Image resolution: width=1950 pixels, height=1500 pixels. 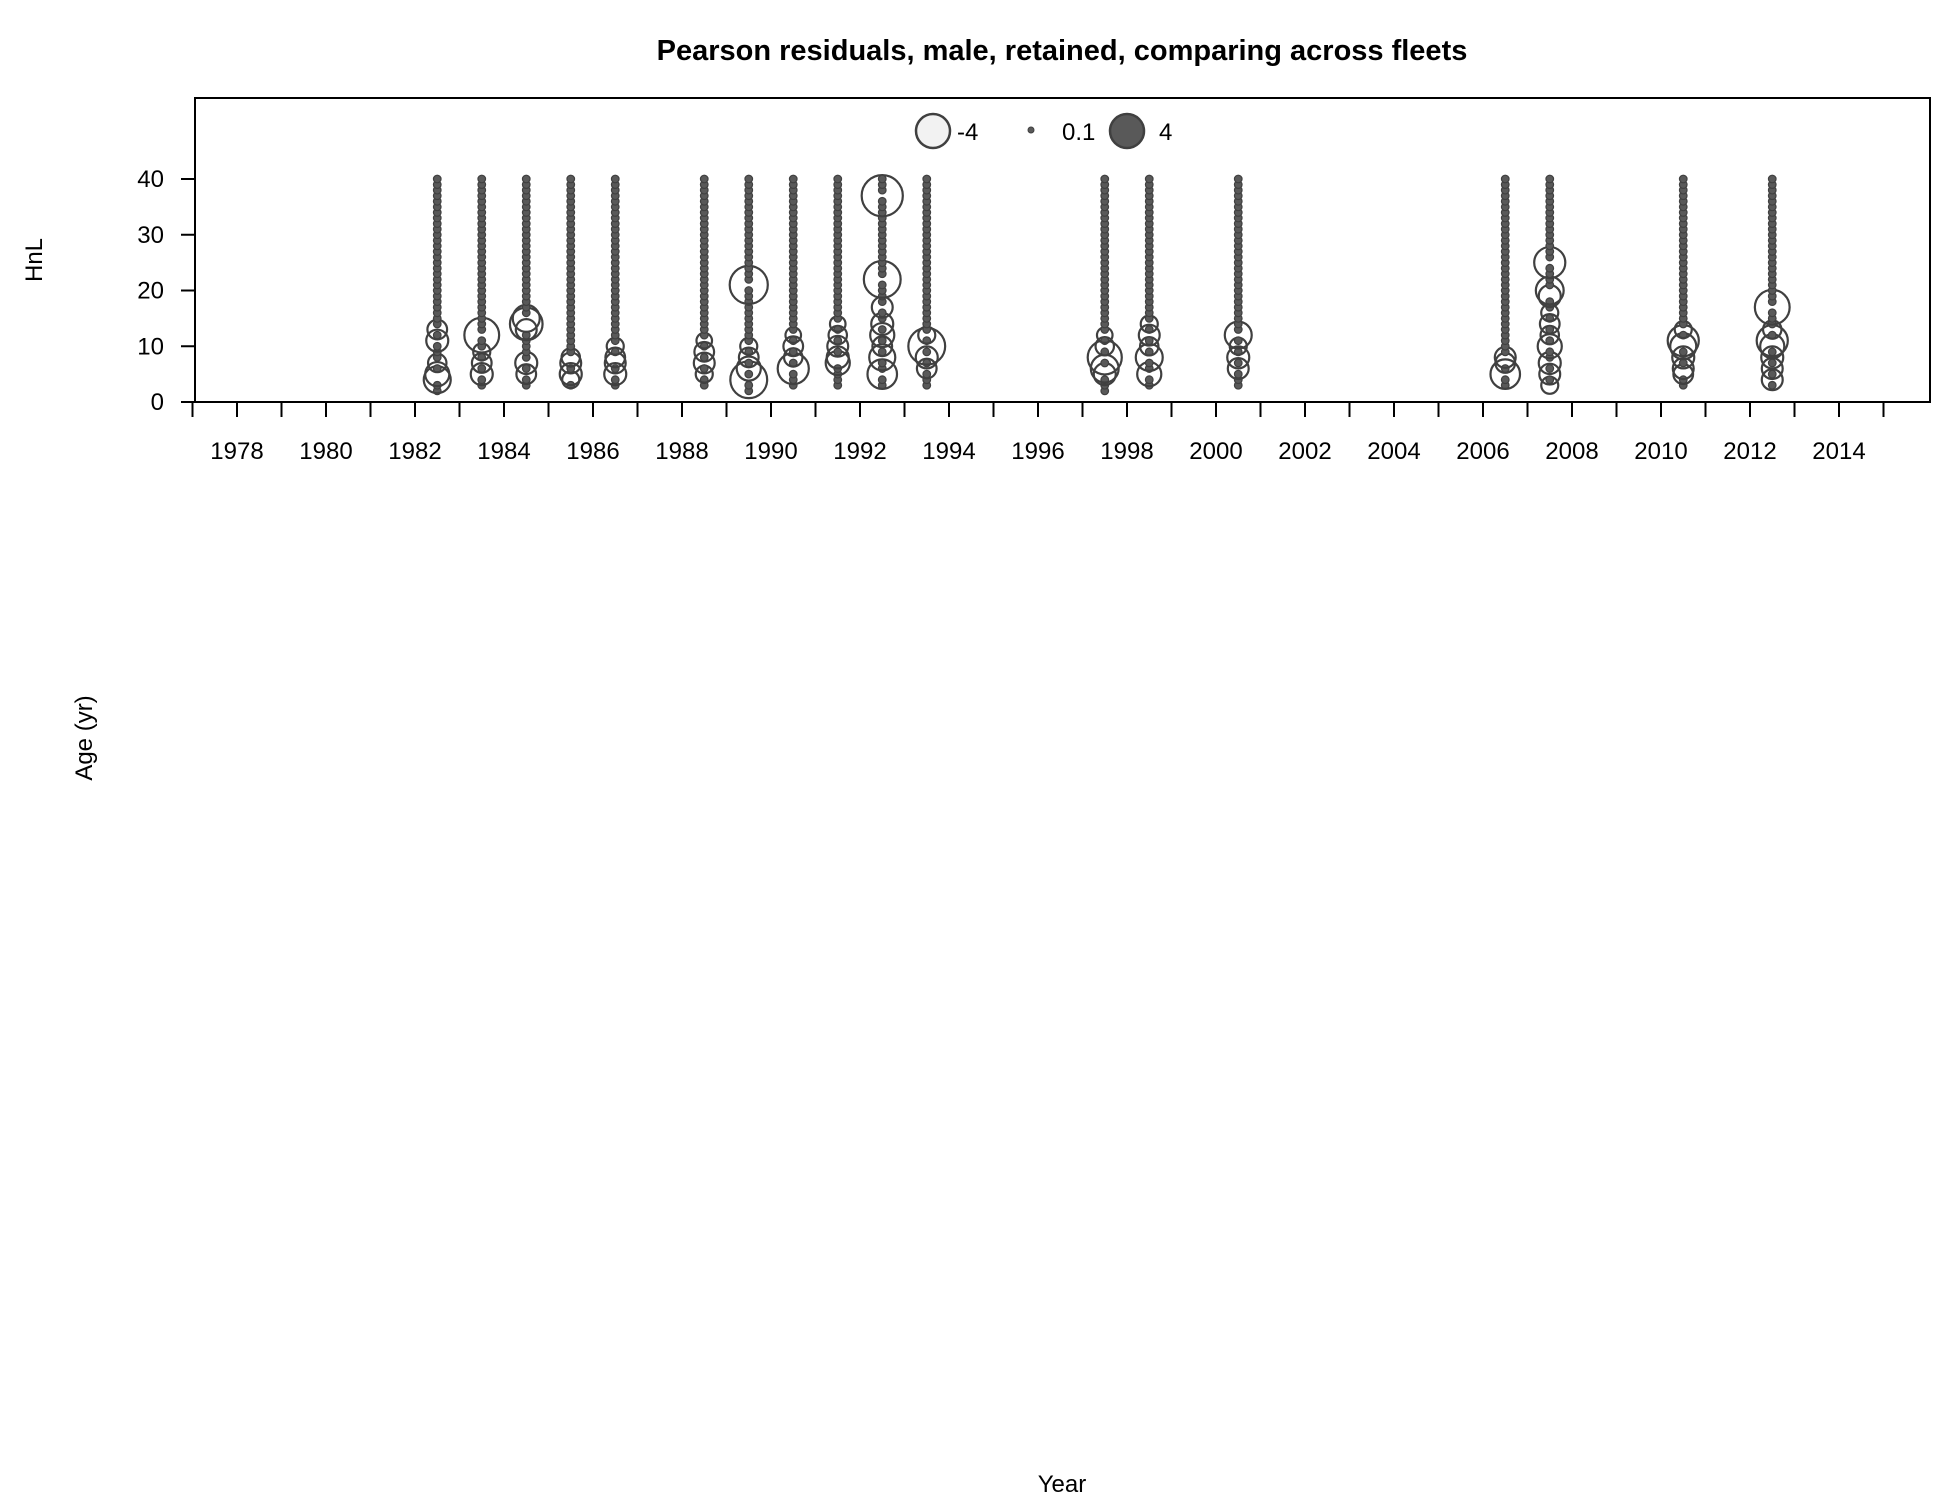 I want to click on legend-label-small: 0.1, so click(x=1078, y=132).